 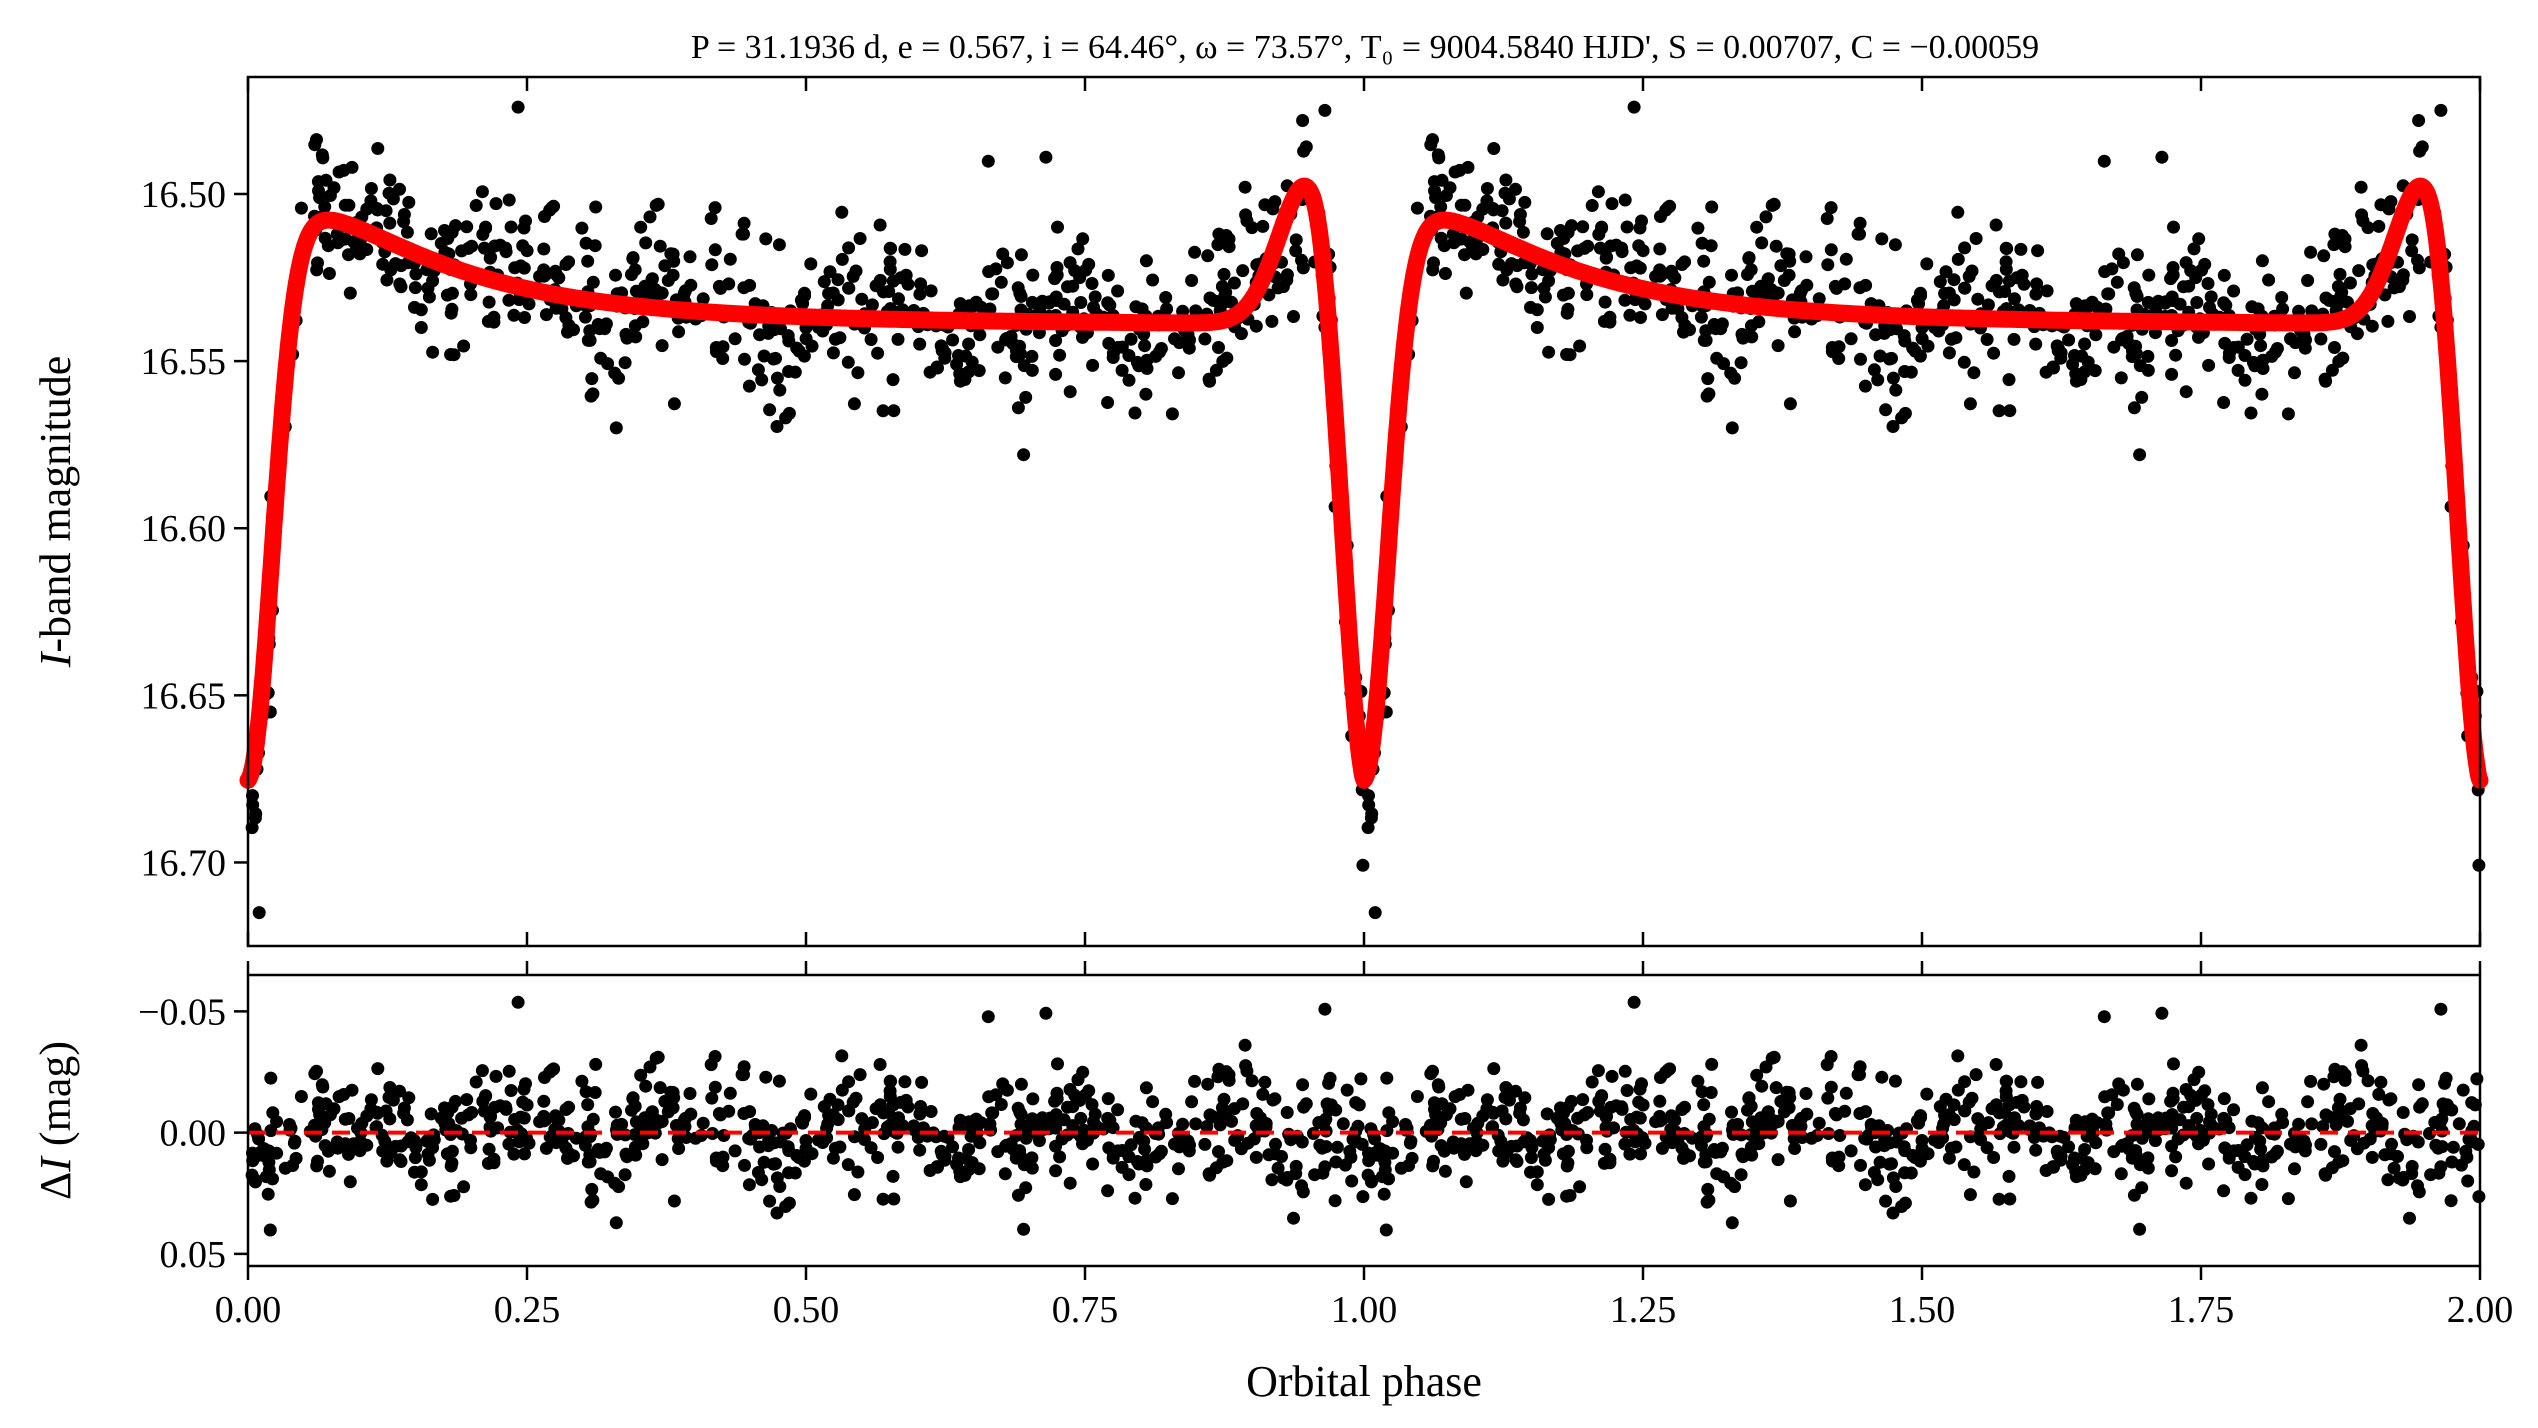 I want to click on bottom-y-axis-label-italic: I, so click(x=55, y=1164).